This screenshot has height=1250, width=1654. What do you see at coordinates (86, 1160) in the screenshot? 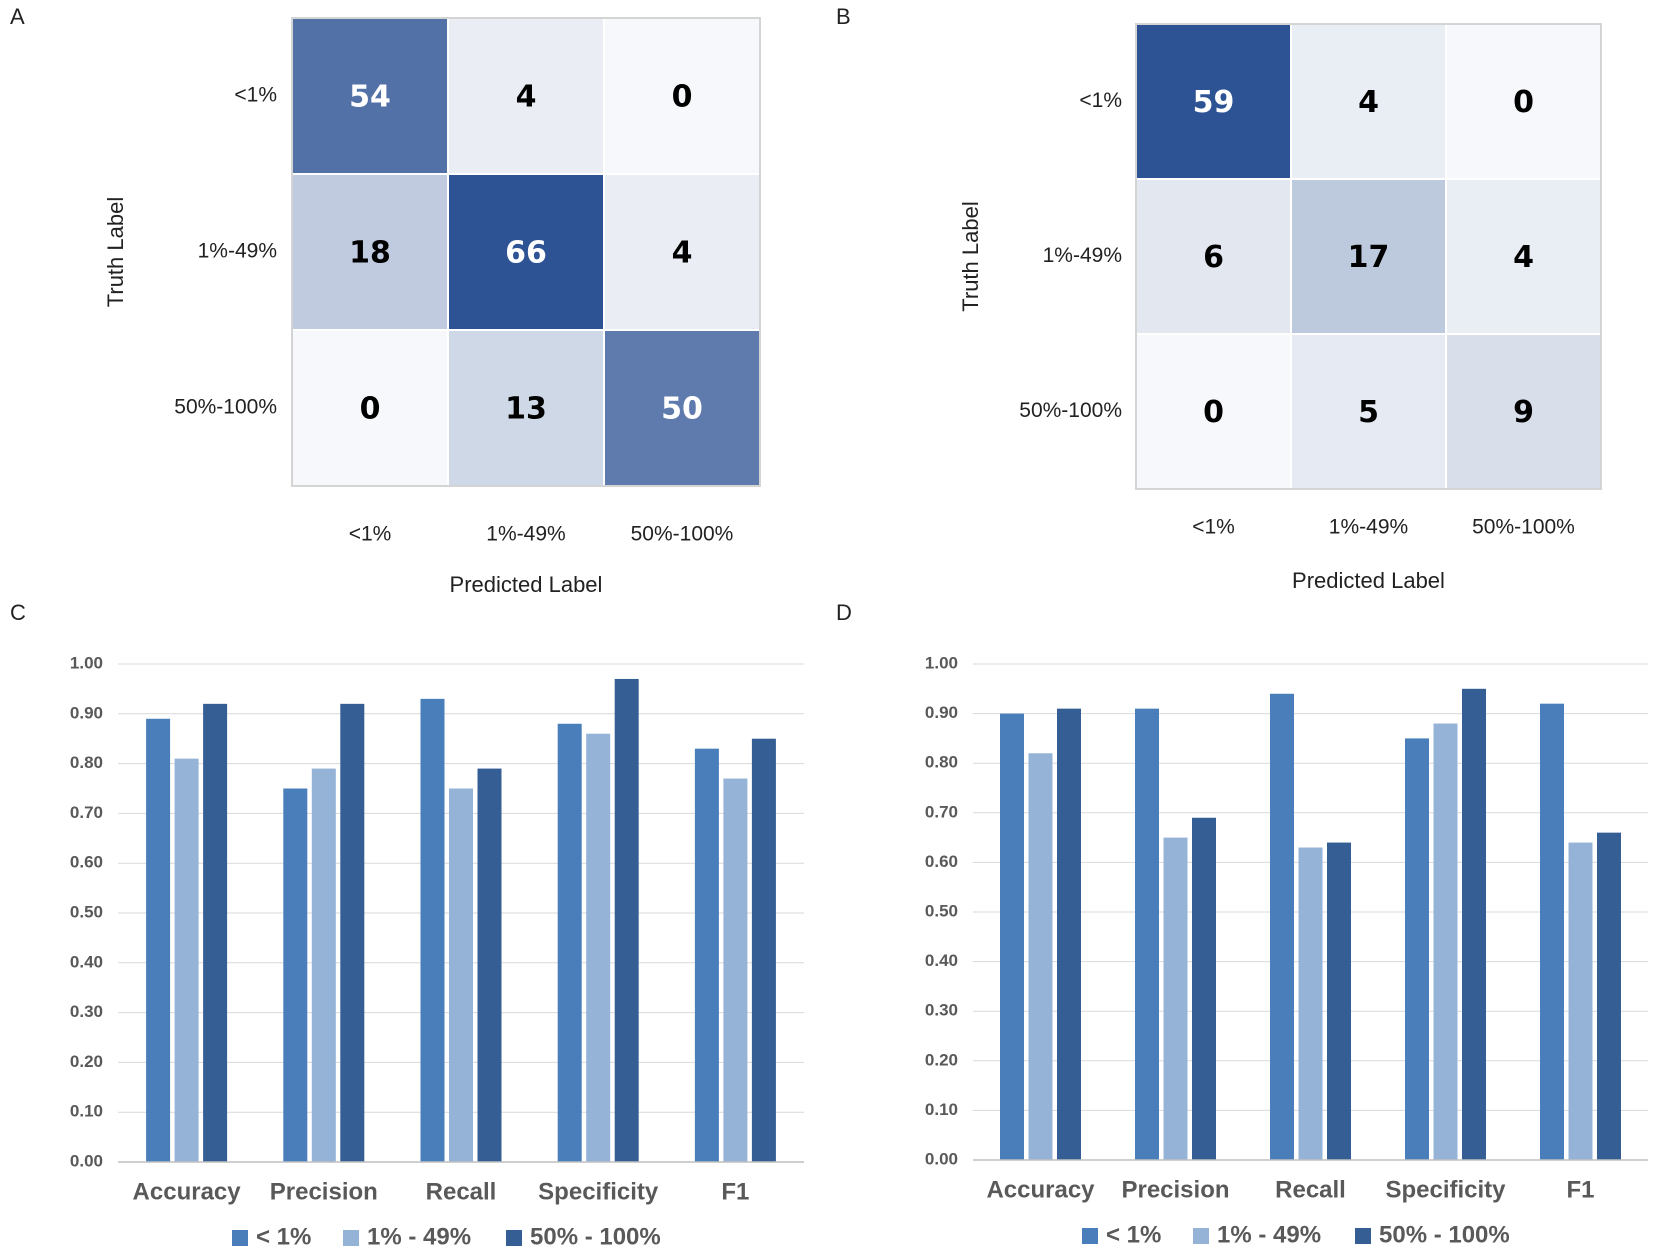
I see `y-tick-label: 0.00` at bounding box center [86, 1160].